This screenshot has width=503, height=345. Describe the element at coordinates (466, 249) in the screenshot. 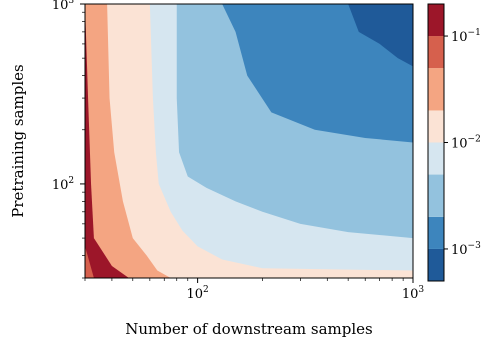

I see `colorbar-tick-label: 10⁻³` at that location.